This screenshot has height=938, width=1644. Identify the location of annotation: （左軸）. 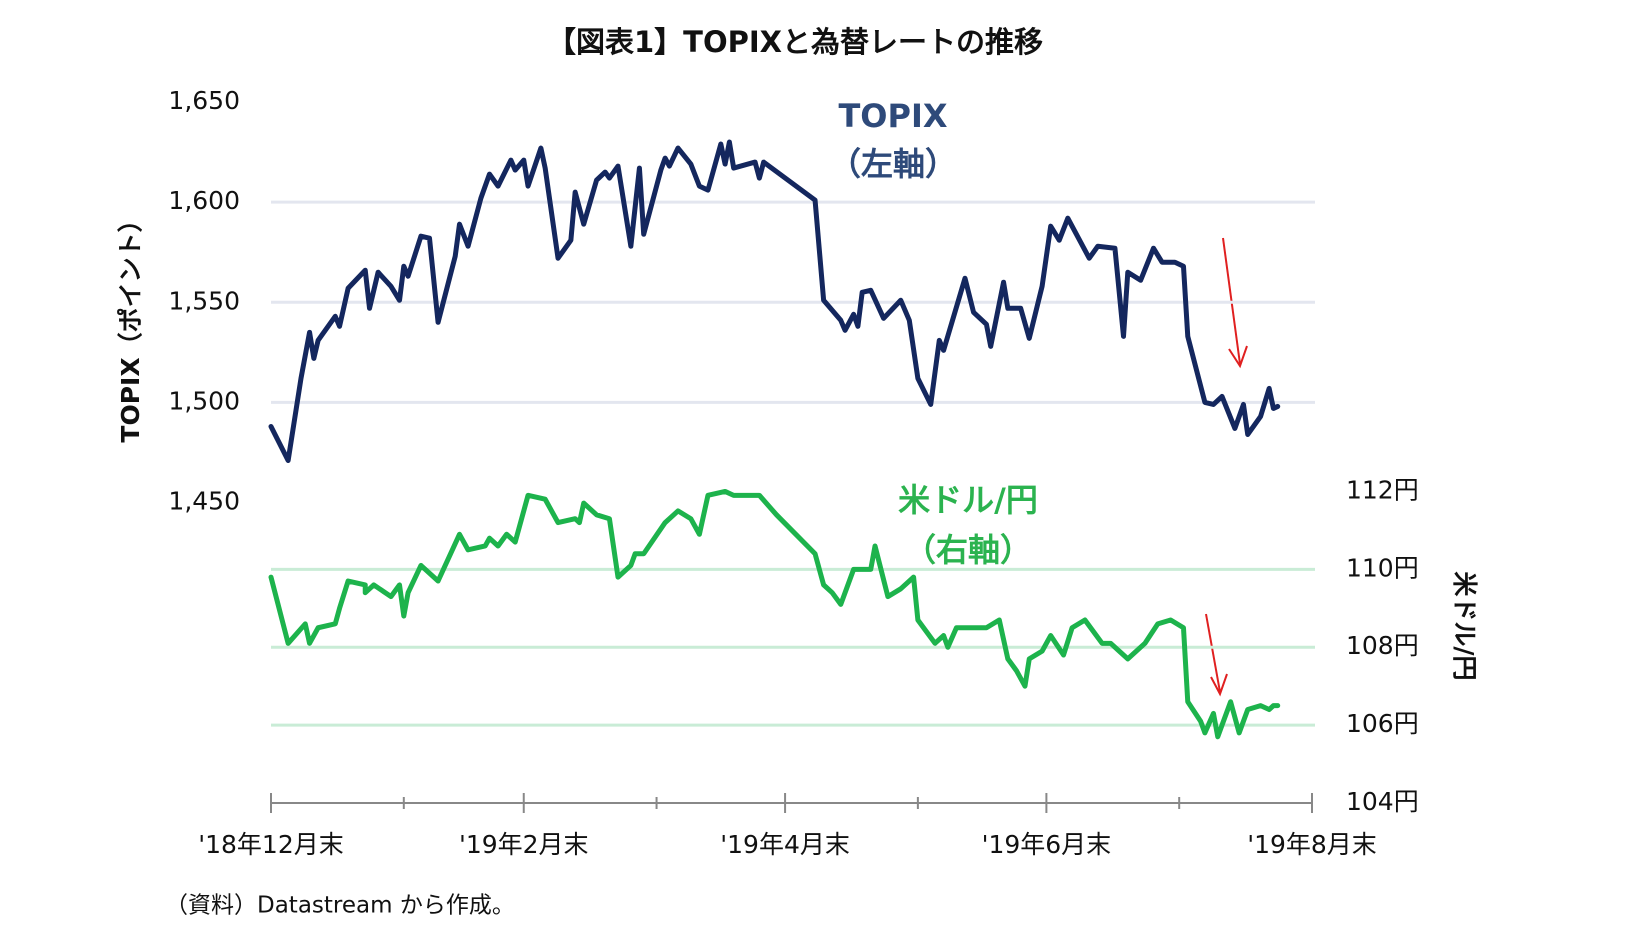
(893, 164).